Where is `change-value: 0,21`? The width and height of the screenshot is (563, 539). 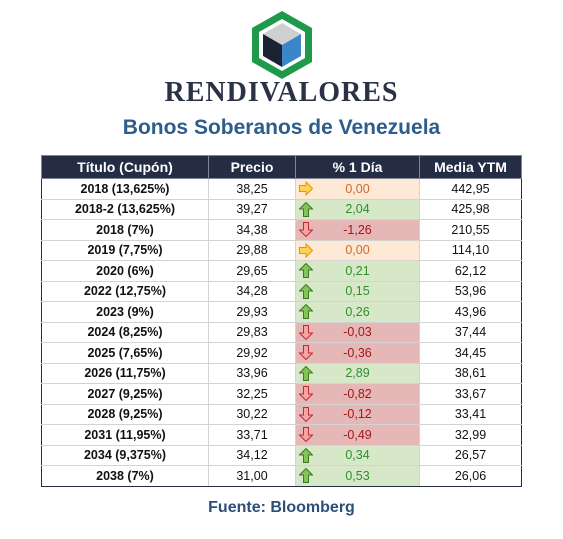
change-value: 0,21 is located at coordinates (357, 270).